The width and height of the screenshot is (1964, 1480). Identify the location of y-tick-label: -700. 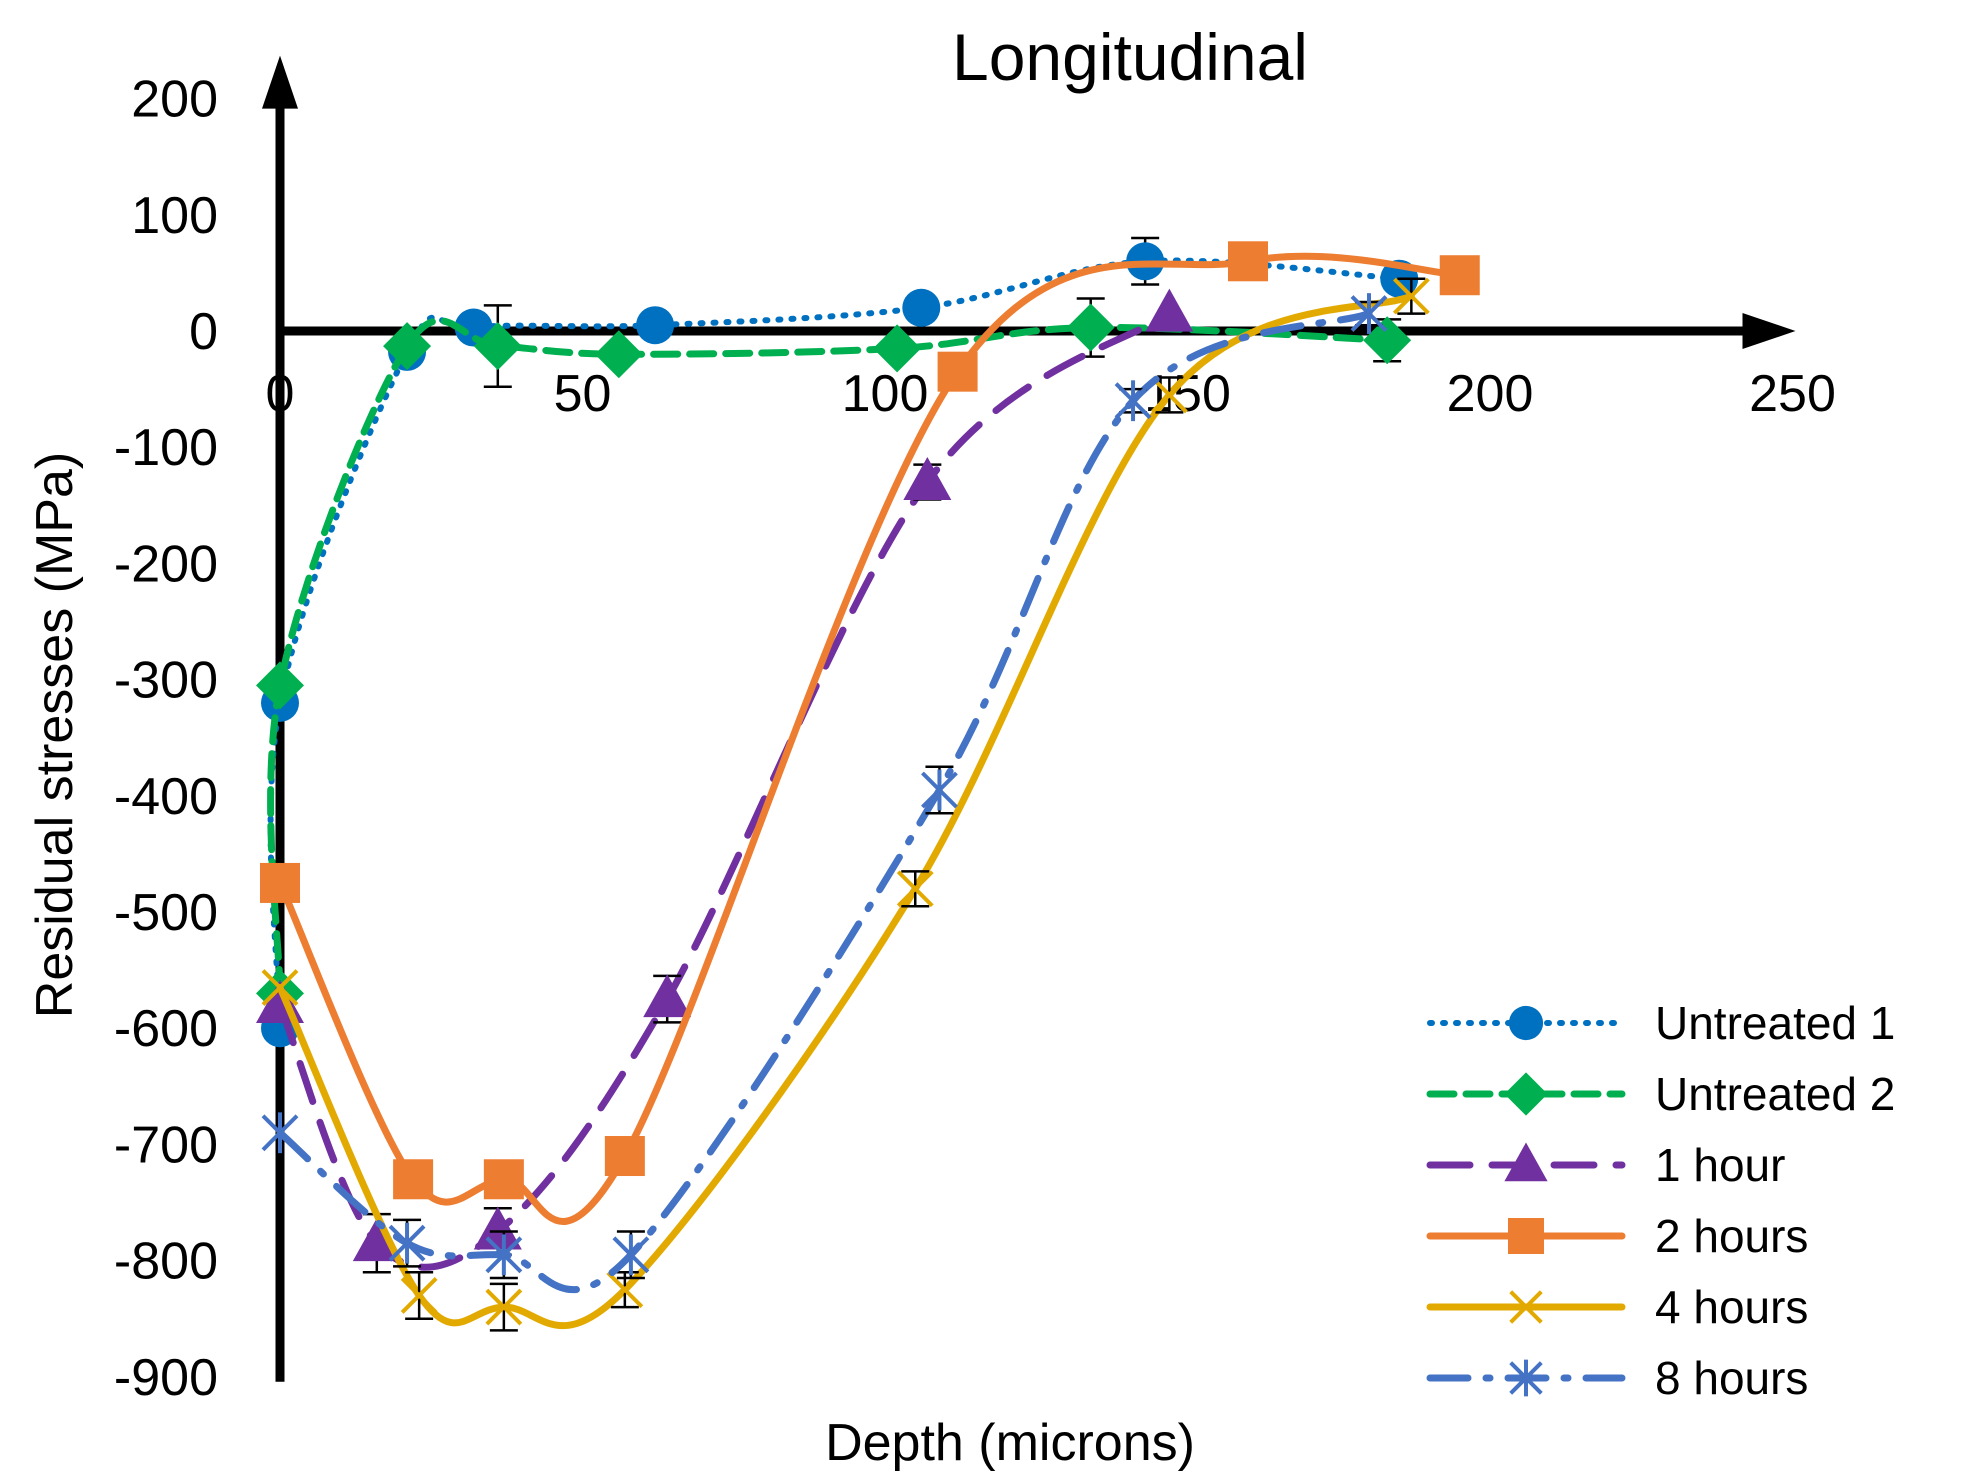
(166, 1145).